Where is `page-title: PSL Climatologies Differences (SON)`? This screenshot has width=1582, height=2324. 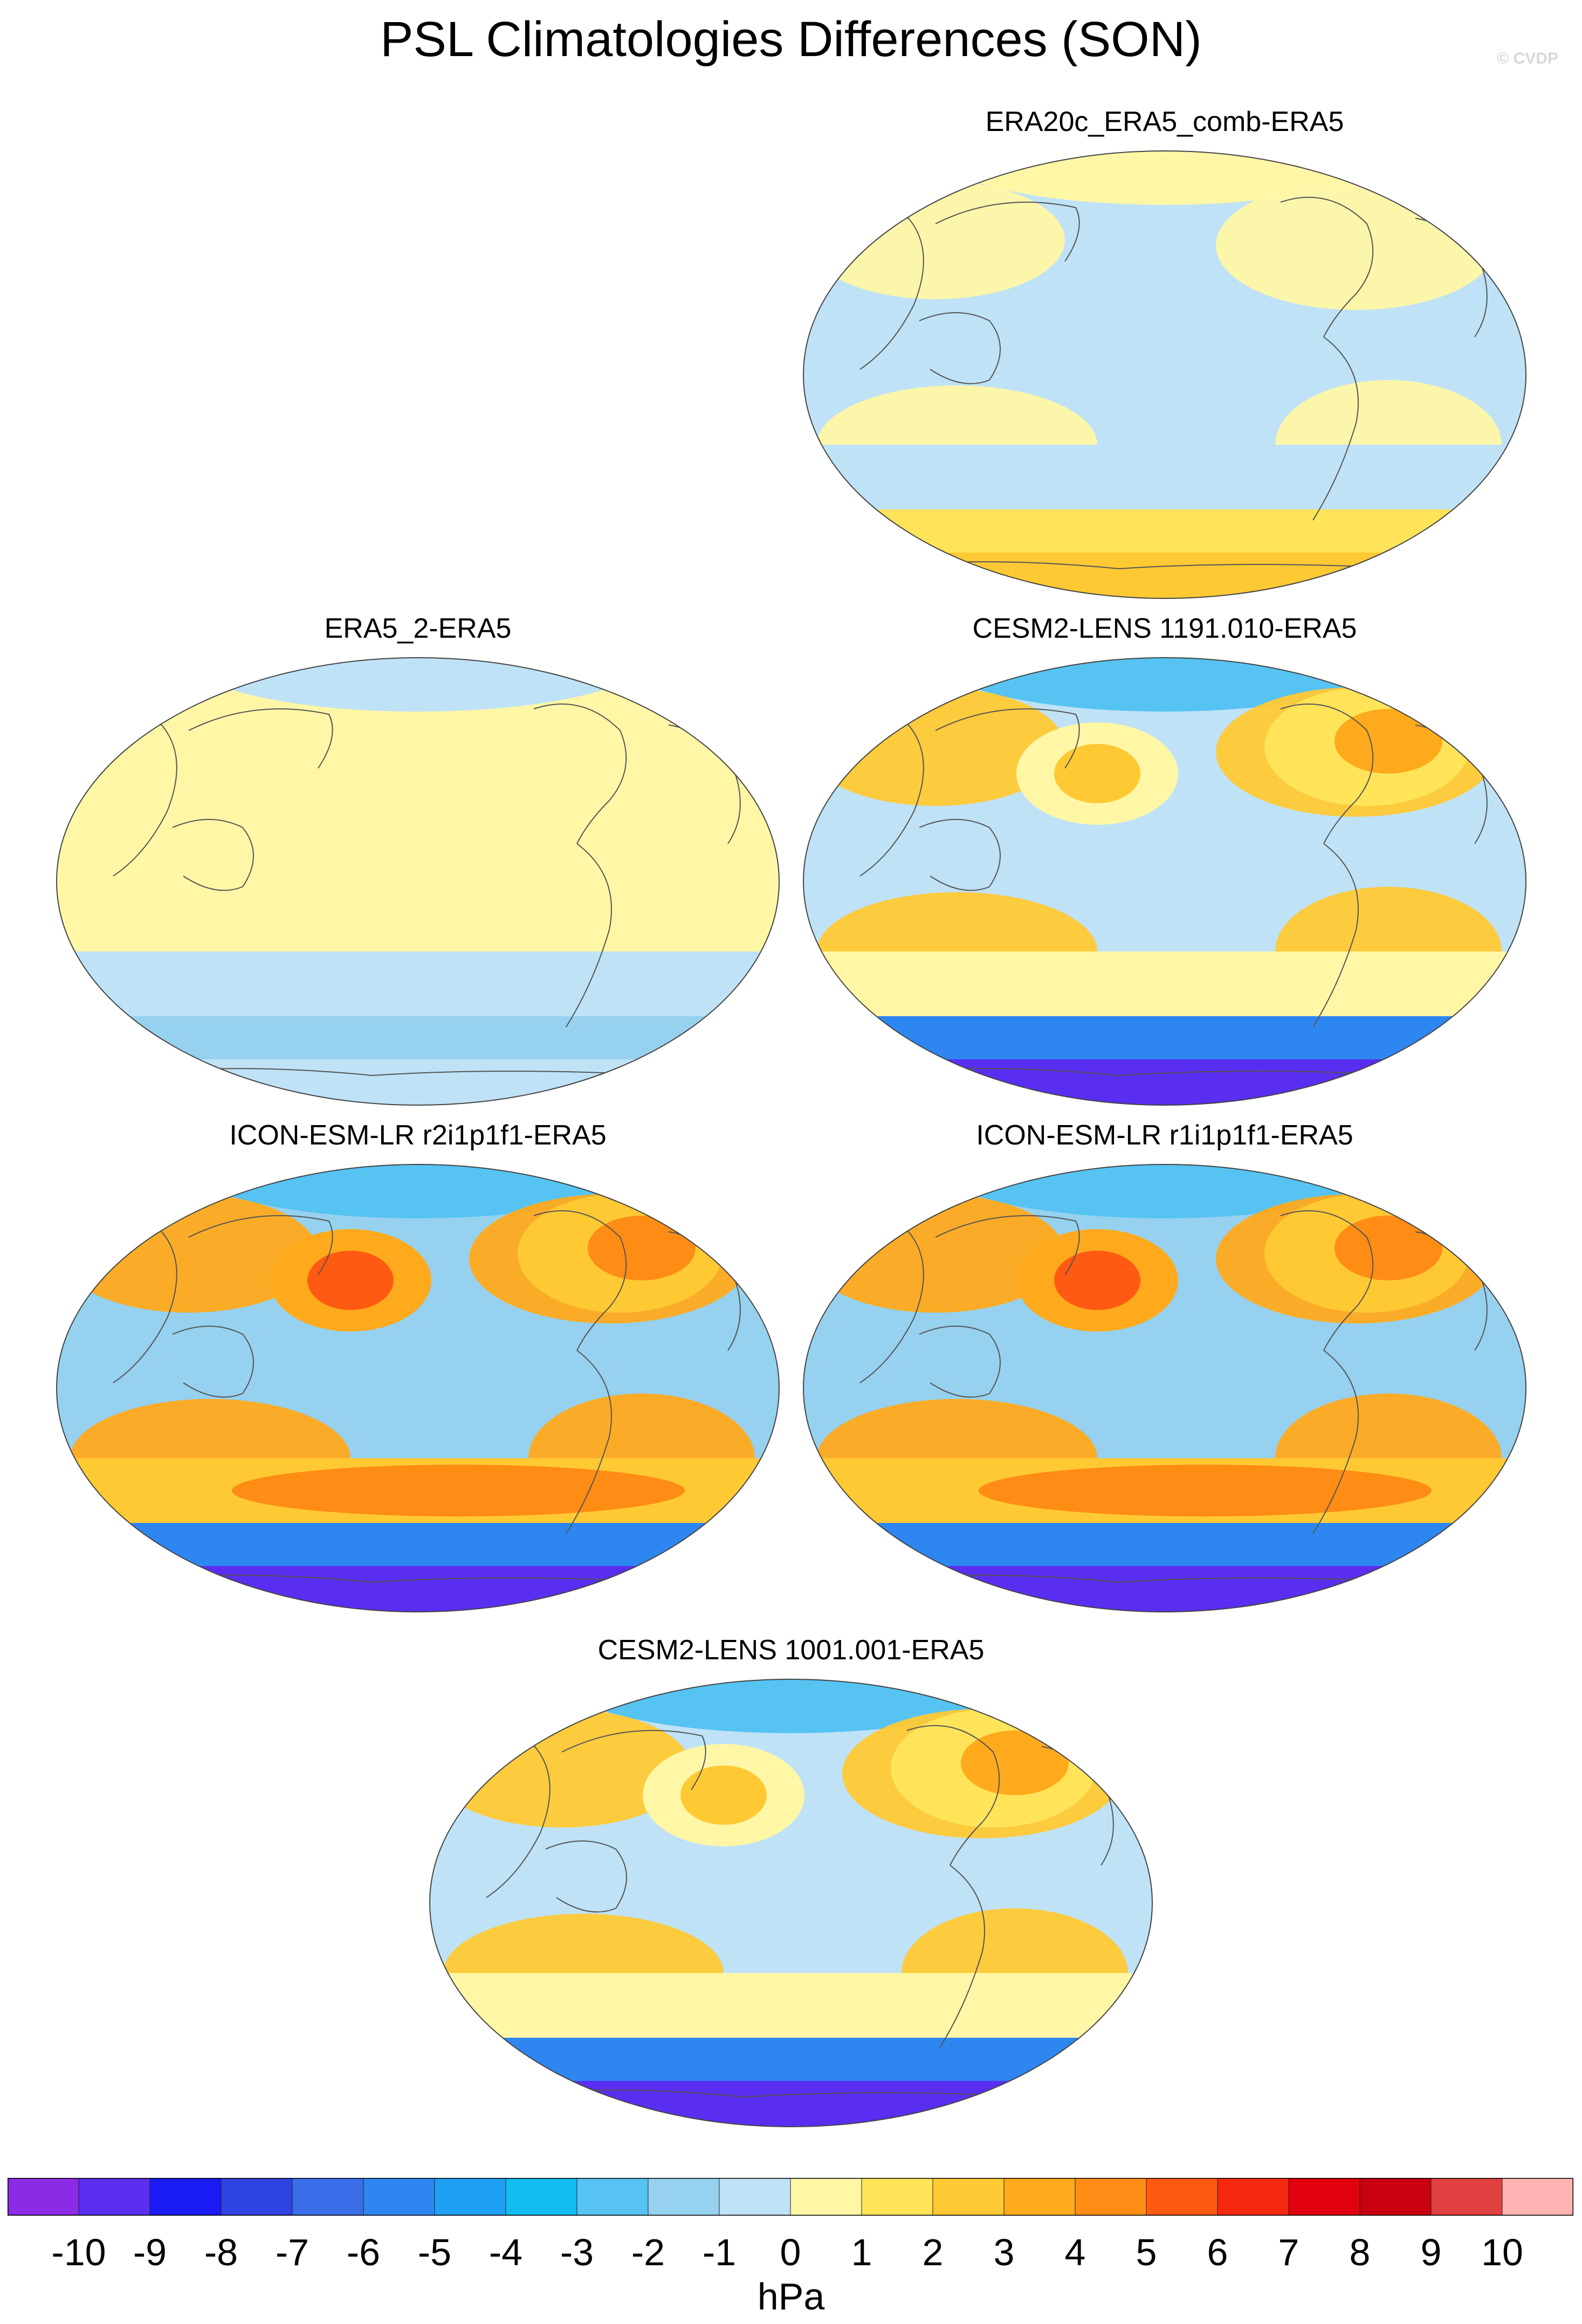
page-title: PSL Climatologies Differences (SON) is located at coordinates (791, 39).